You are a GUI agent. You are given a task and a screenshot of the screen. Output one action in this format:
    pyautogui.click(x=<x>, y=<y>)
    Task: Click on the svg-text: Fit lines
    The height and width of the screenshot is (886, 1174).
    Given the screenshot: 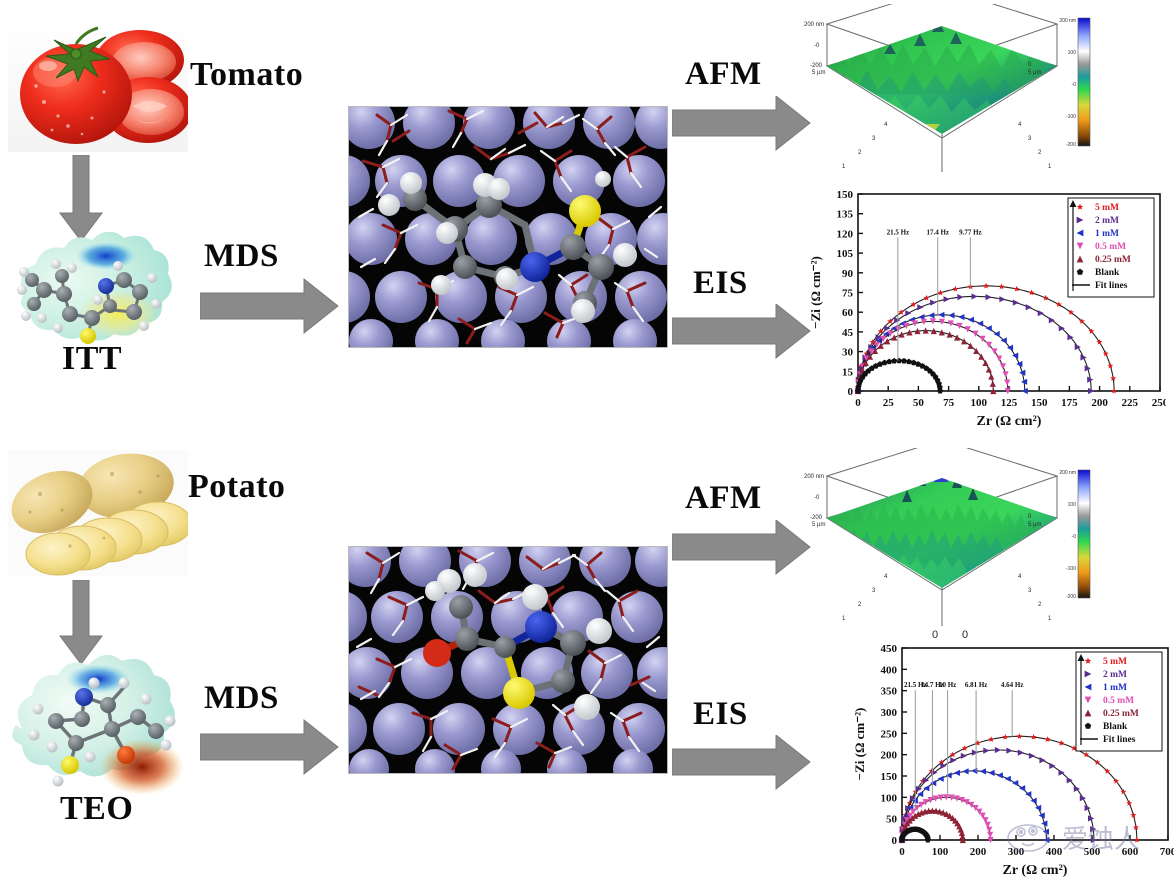 What is the action you would take?
    pyautogui.click(x=1119, y=740)
    